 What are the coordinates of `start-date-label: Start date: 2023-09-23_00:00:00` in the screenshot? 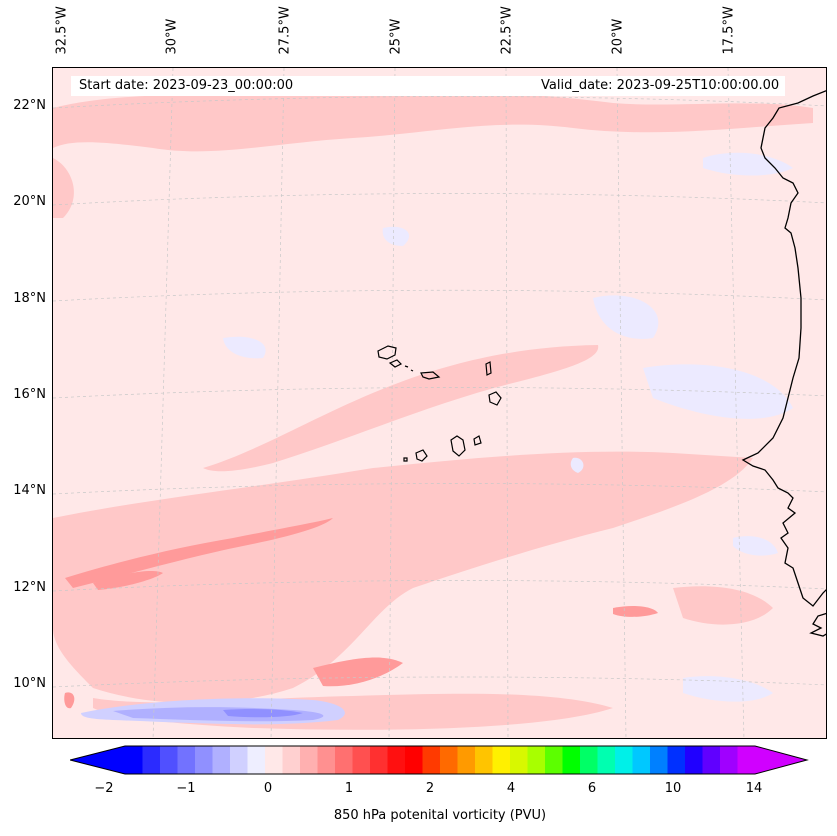 It's located at (315, 86).